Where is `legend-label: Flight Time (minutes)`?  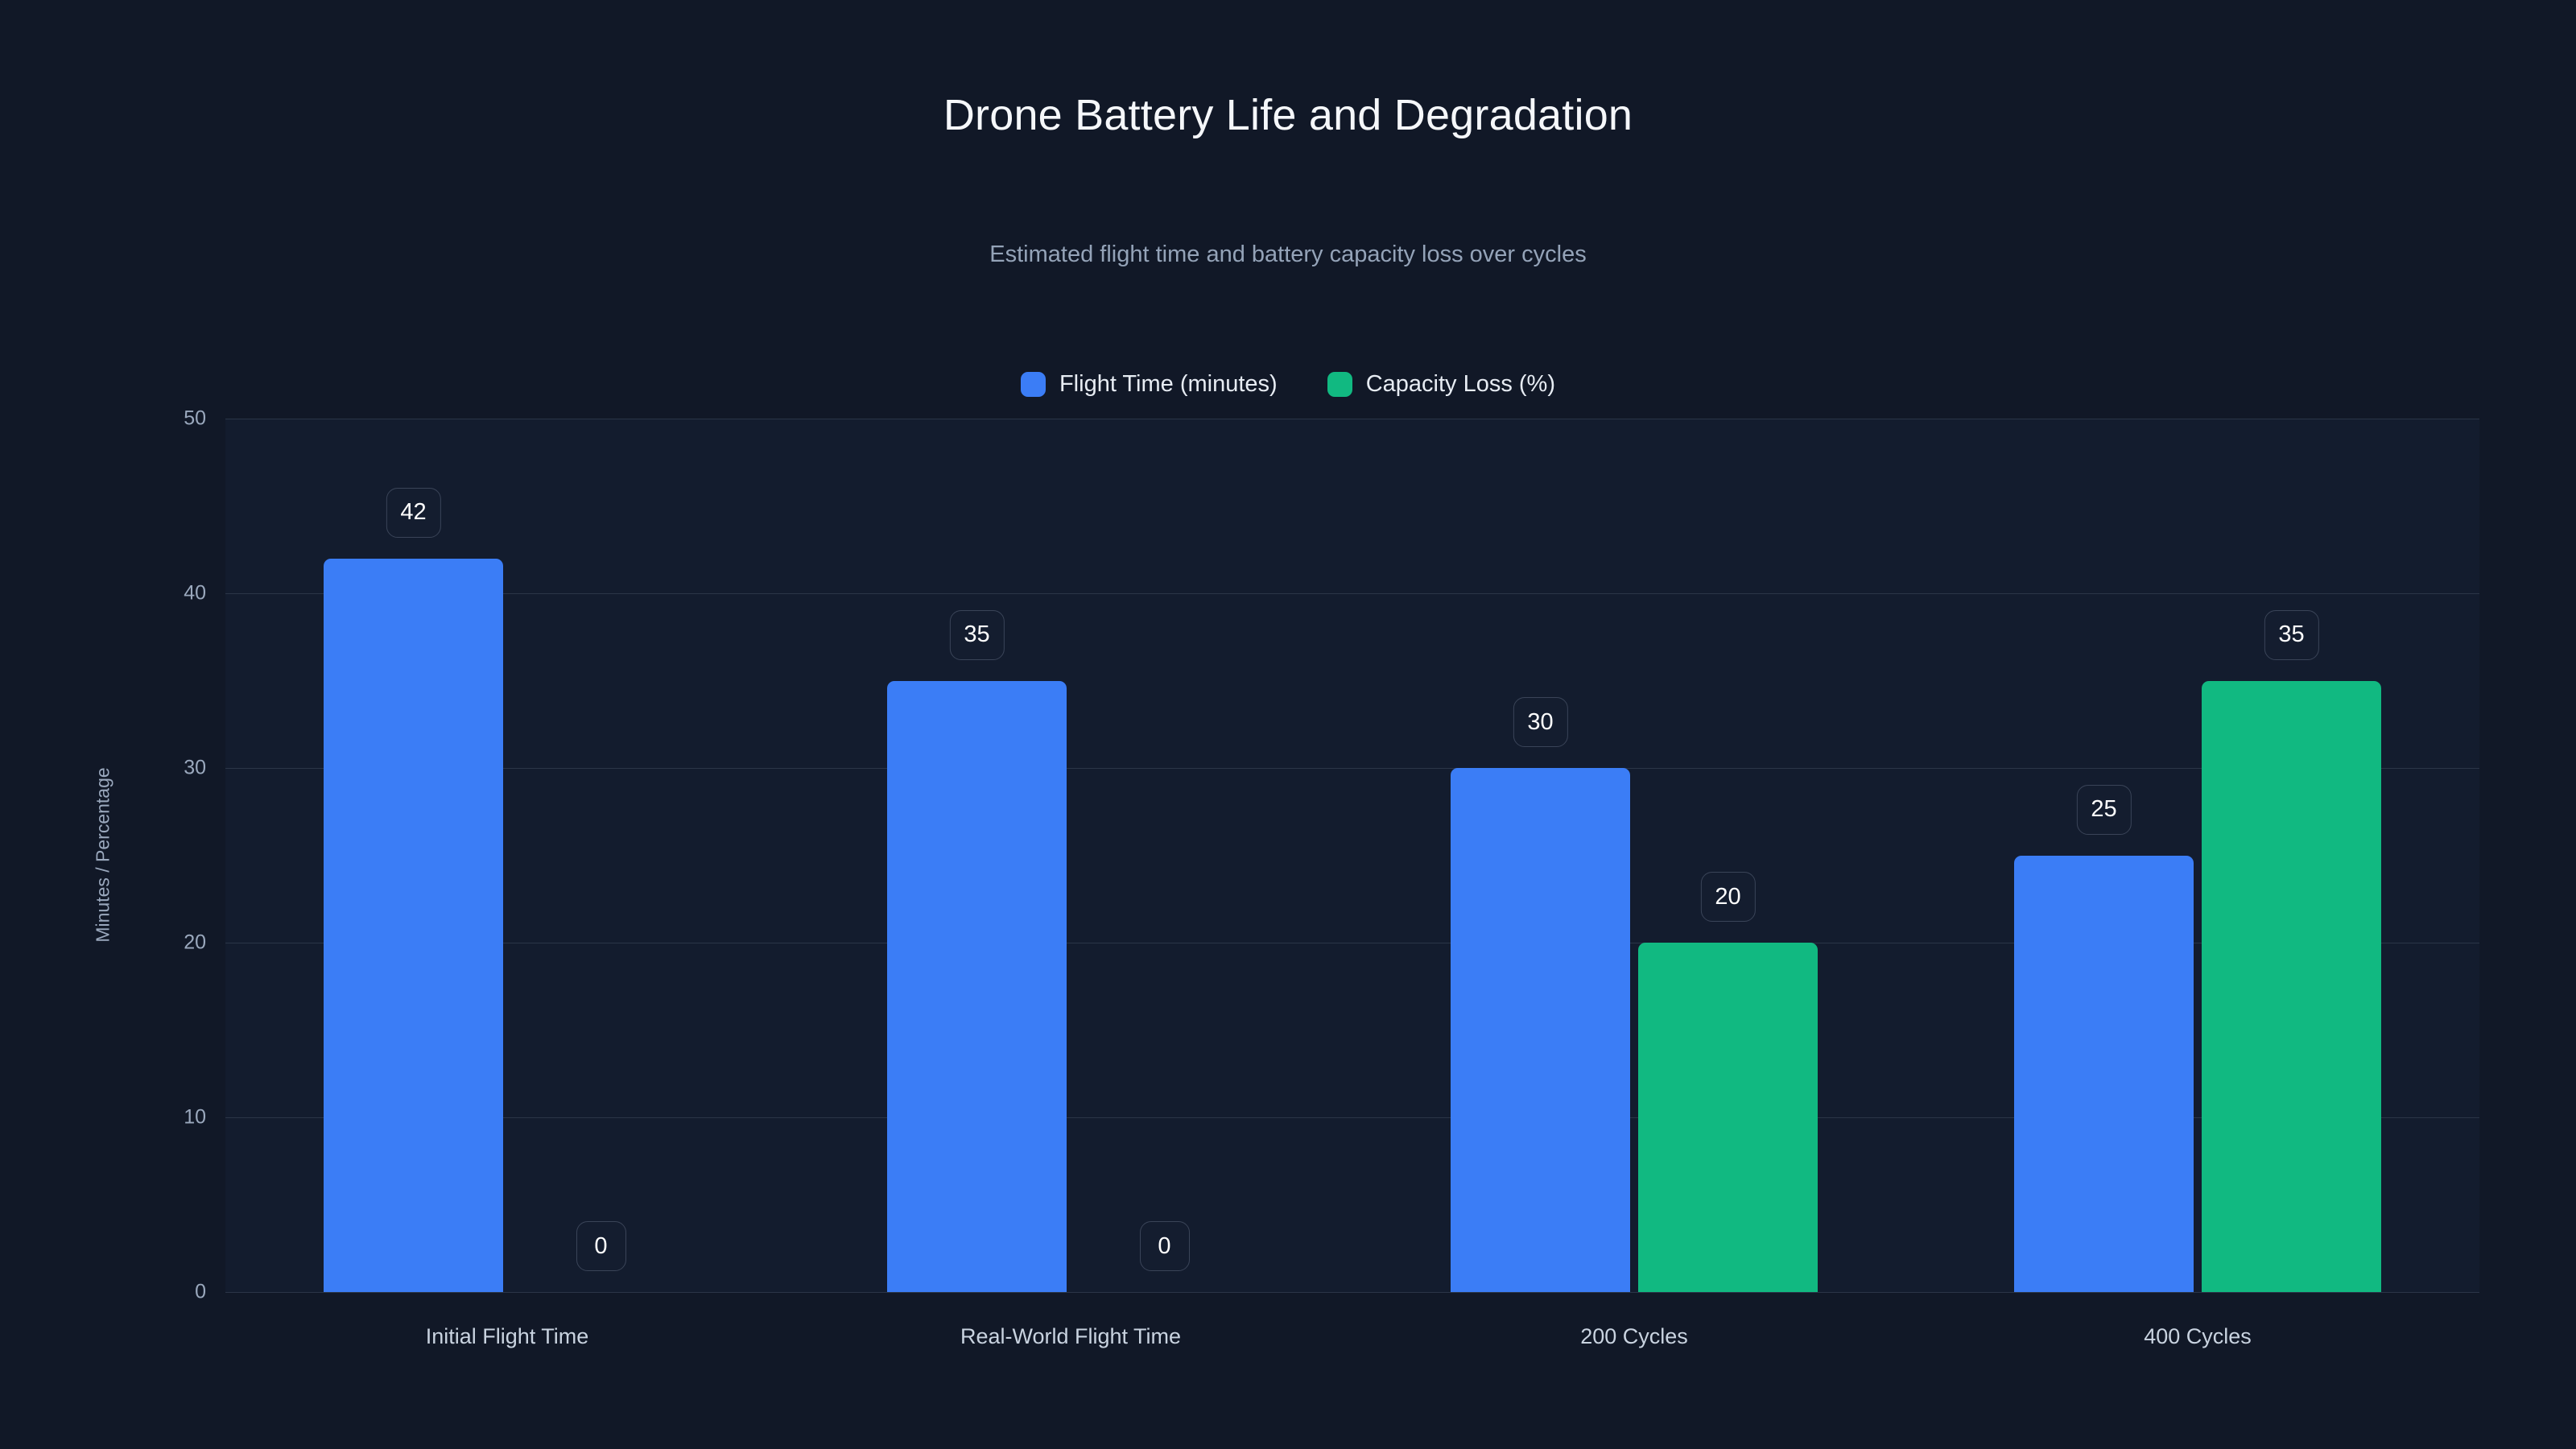
legend-label: Flight Time (minutes) is located at coordinates (1168, 384).